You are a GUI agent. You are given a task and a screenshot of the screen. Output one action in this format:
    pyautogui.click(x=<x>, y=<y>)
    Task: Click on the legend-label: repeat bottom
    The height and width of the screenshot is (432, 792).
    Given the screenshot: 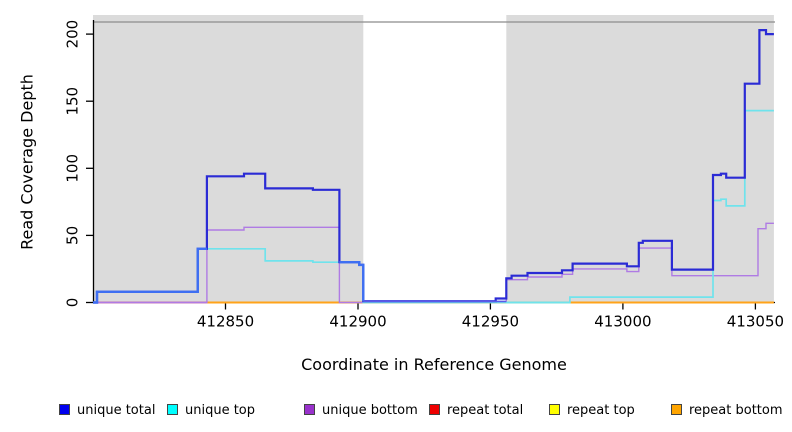 What is the action you would take?
    pyautogui.click(x=736, y=410)
    